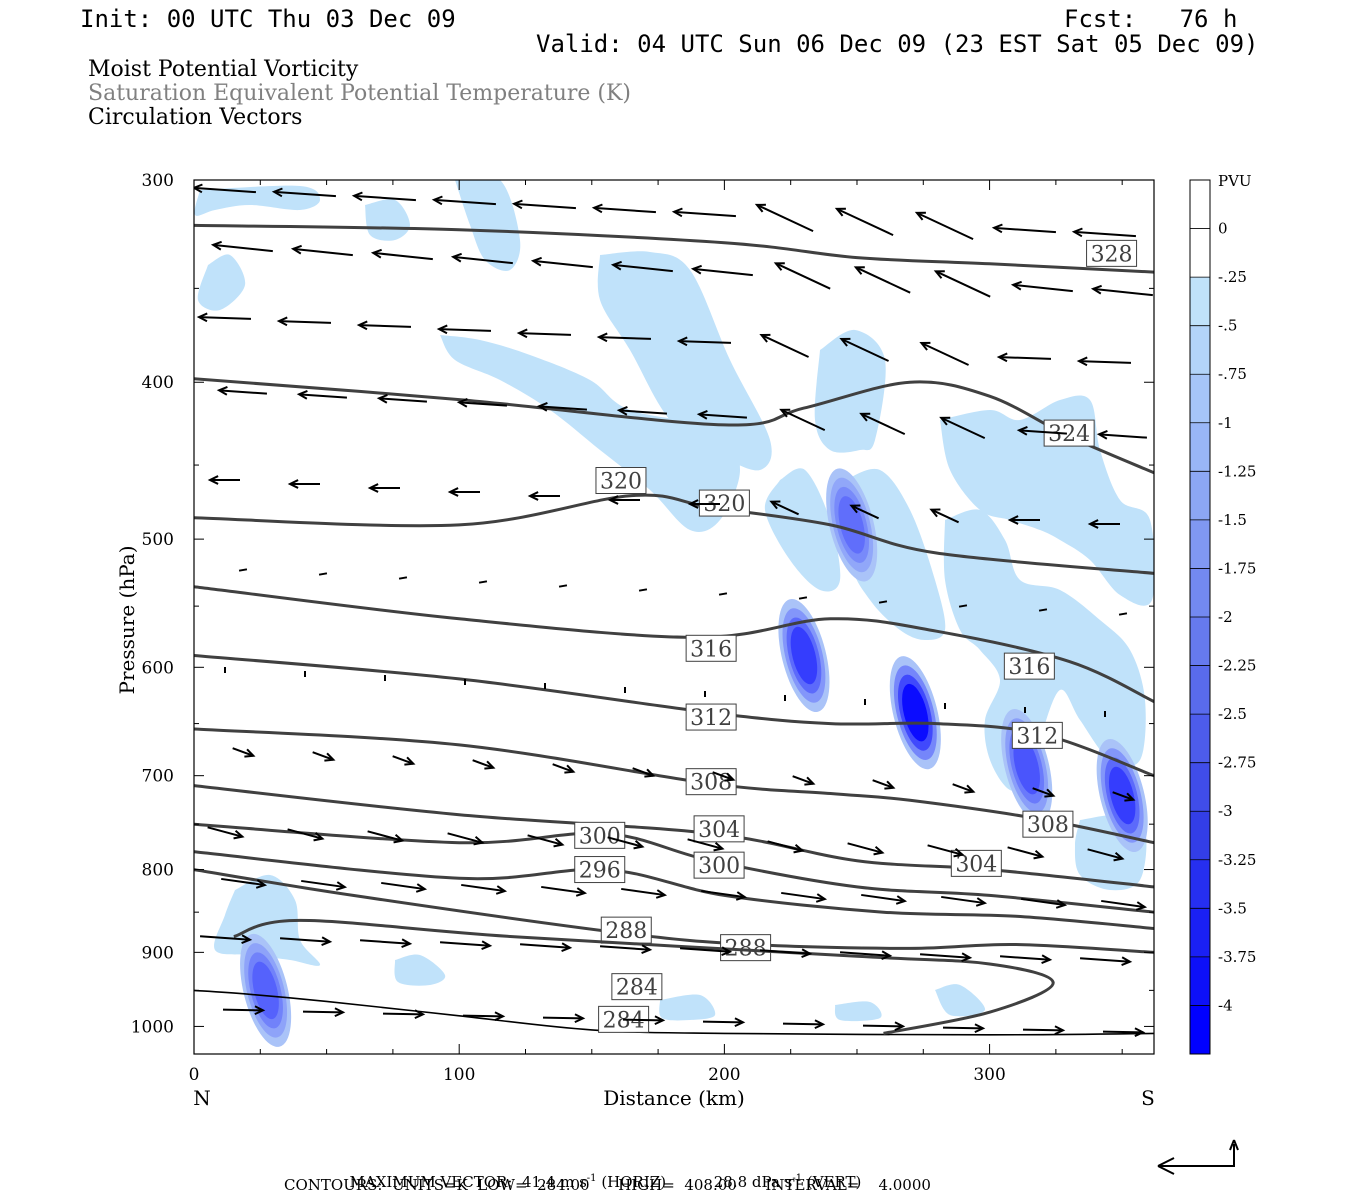 This screenshot has height=1200, width=1350. Describe the element at coordinates (1048, 825) in the screenshot. I see `contour-label-308: 308` at that location.